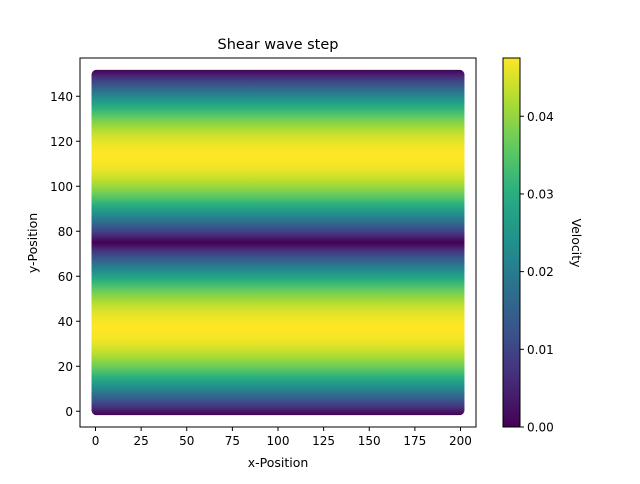  What do you see at coordinates (576, 243) in the screenshot?
I see `colorbar-label: Velocity` at bounding box center [576, 243].